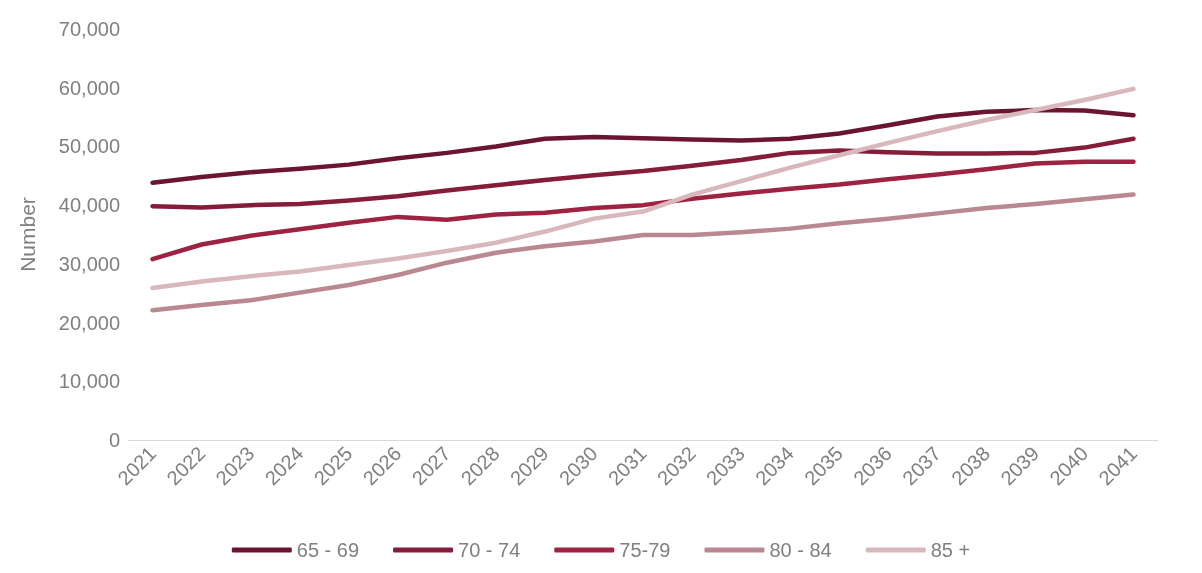  What do you see at coordinates (89, 29) in the screenshot?
I see `y-tick-label: 70,000` at bounding box center [89, 29].